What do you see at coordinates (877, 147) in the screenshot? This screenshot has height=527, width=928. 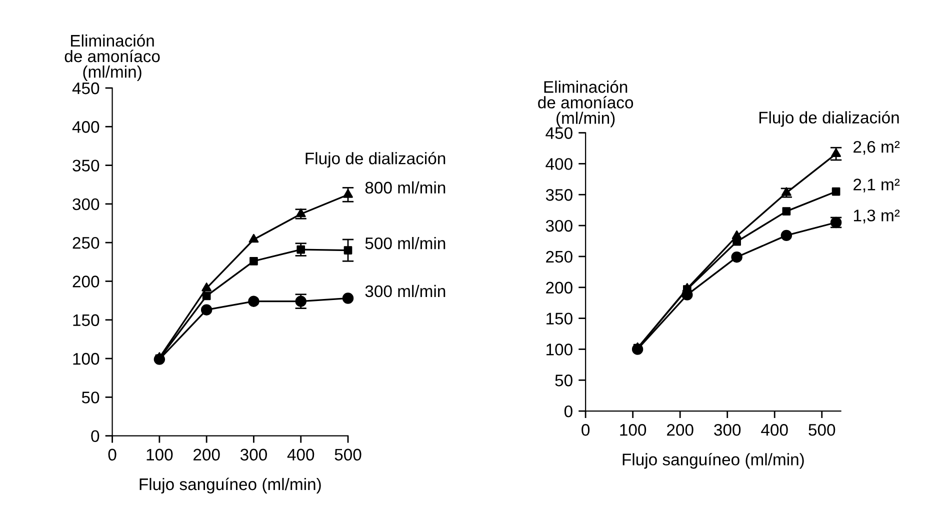 I see `series-label: 2,6 m²` at bounding box center [877, 147].